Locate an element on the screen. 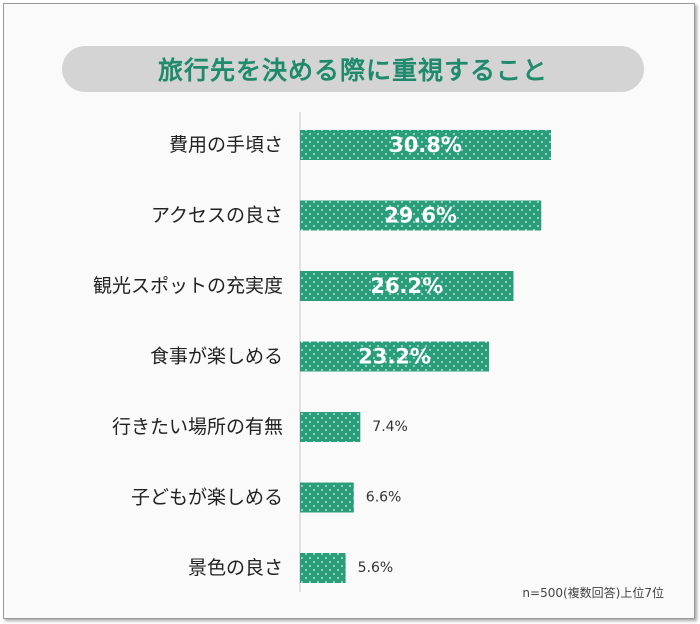  value-label: 26.2% is located at coordinates (406, 286).